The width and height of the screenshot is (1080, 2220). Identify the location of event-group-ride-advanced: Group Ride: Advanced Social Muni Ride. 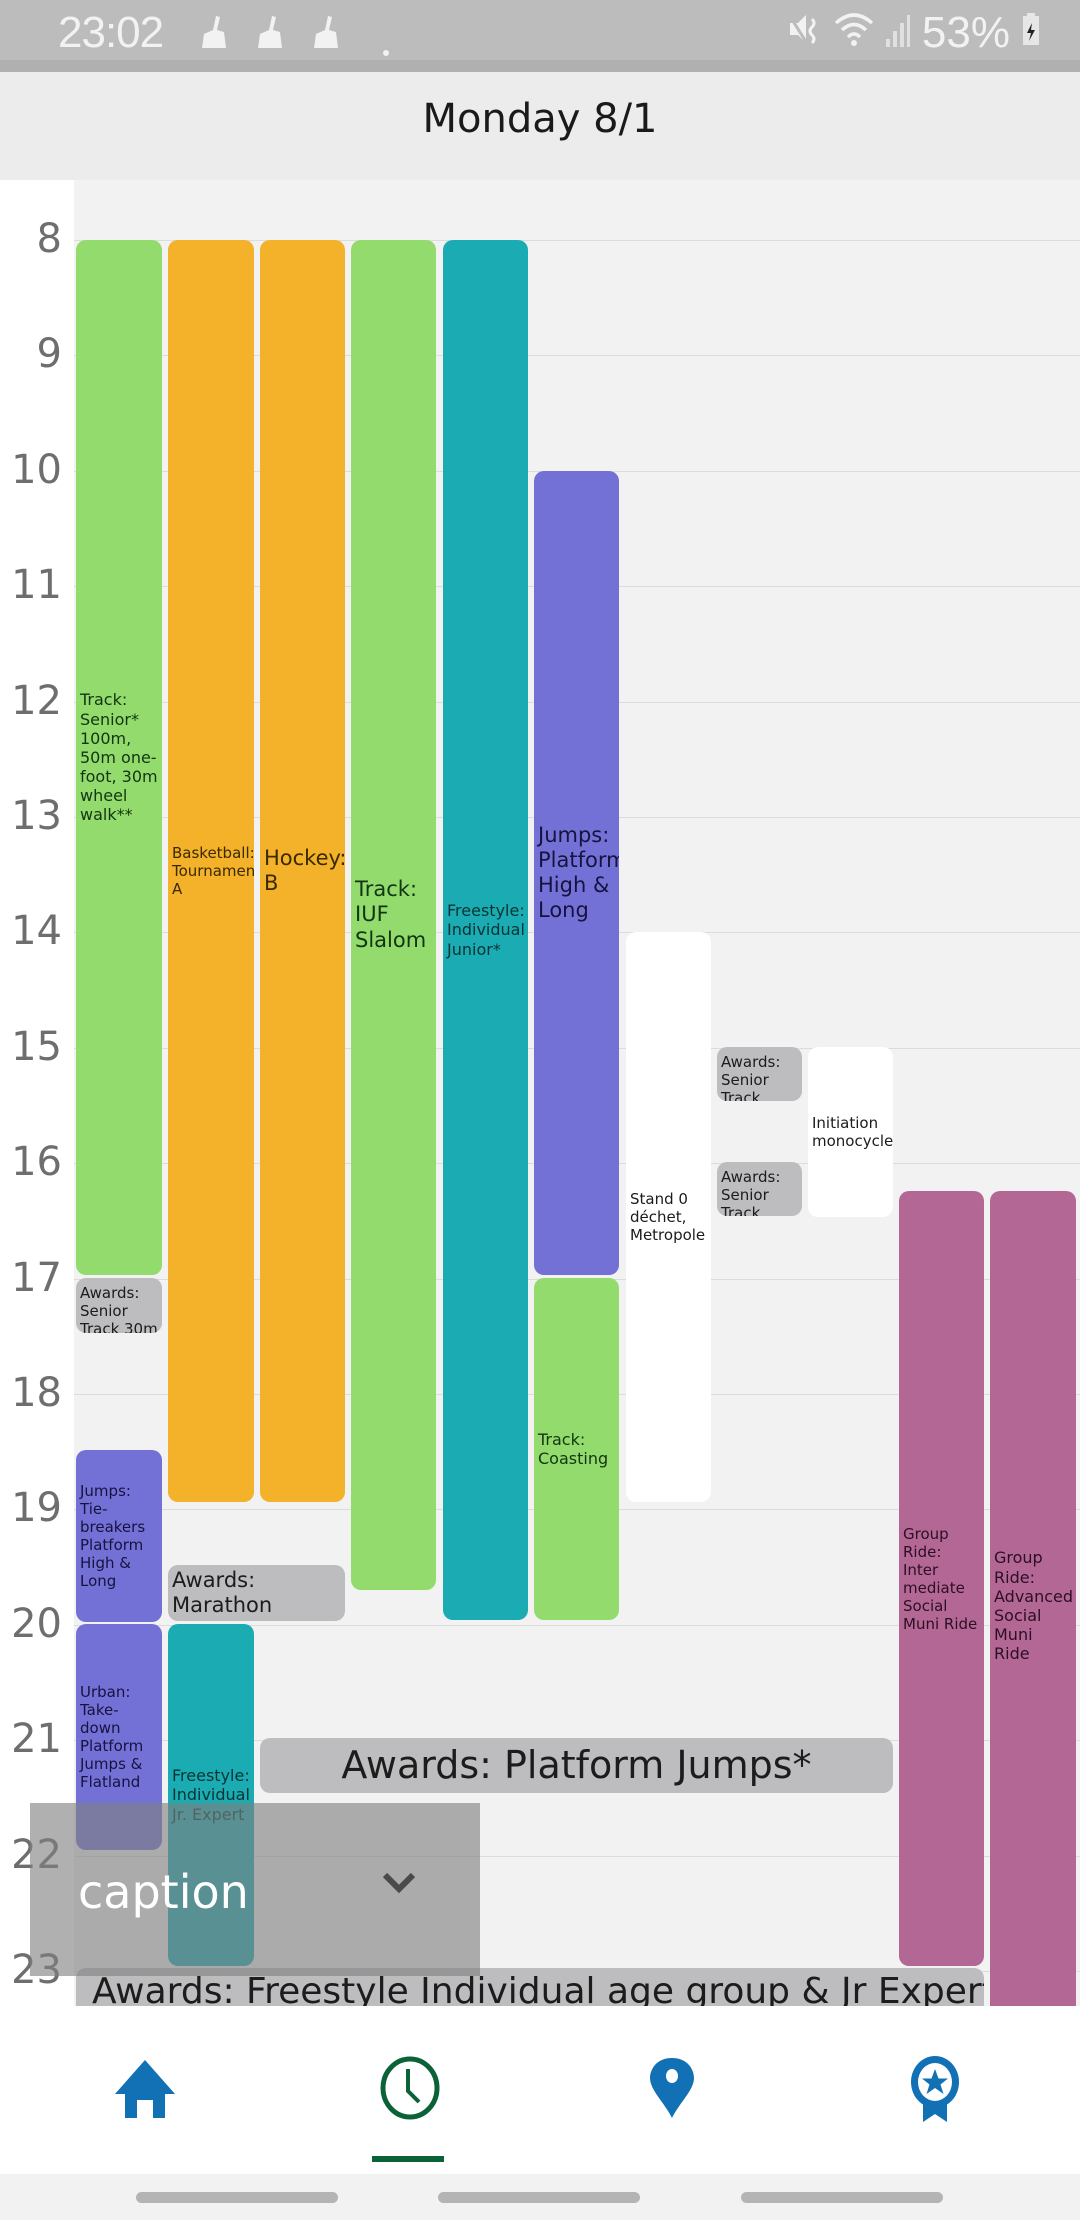
(1033, 1598).